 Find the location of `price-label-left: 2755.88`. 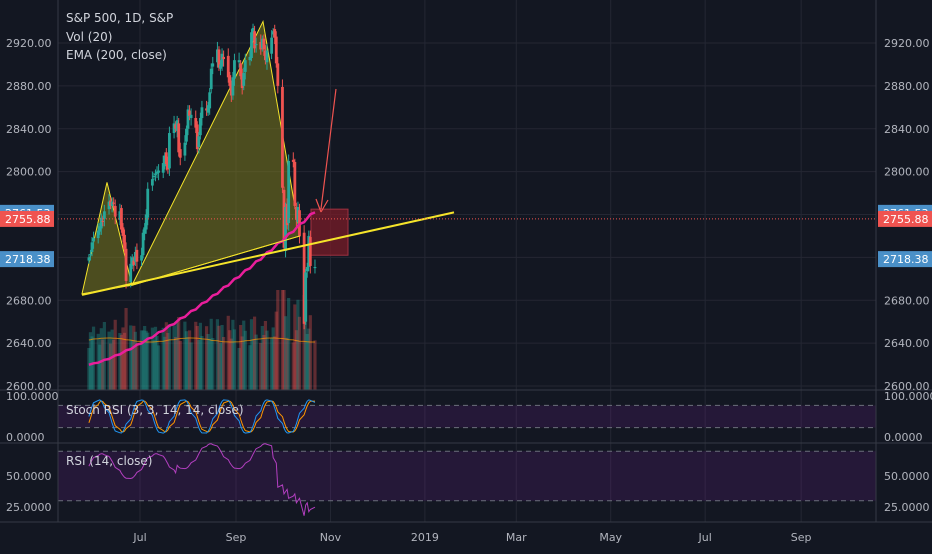

price-label-left: 2755.88 is located at coordinates (28, 219).